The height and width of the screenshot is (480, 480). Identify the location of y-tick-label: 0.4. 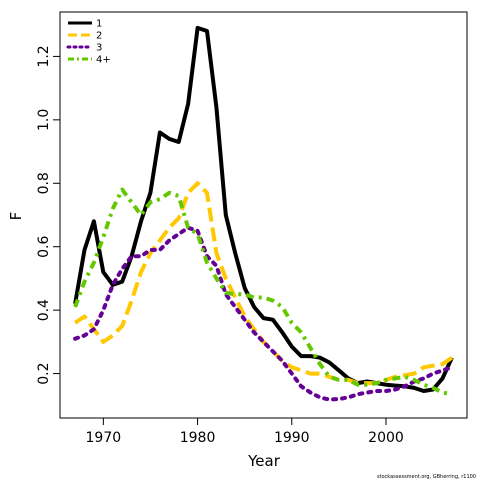
(44, 310).